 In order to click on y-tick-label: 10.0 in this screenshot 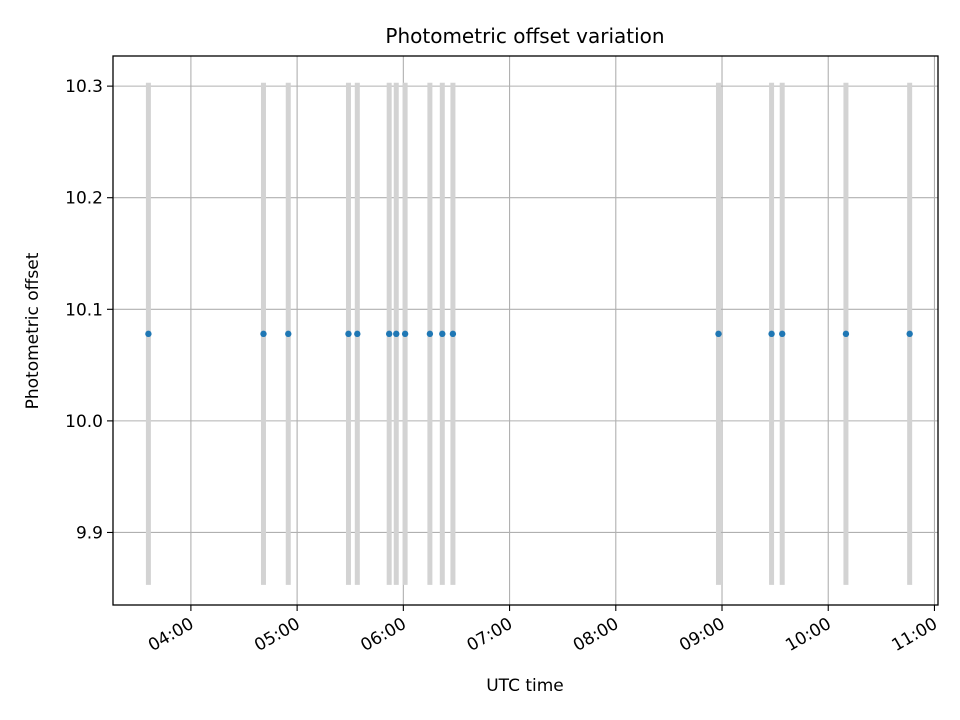, I will do `click(84, 422)`.